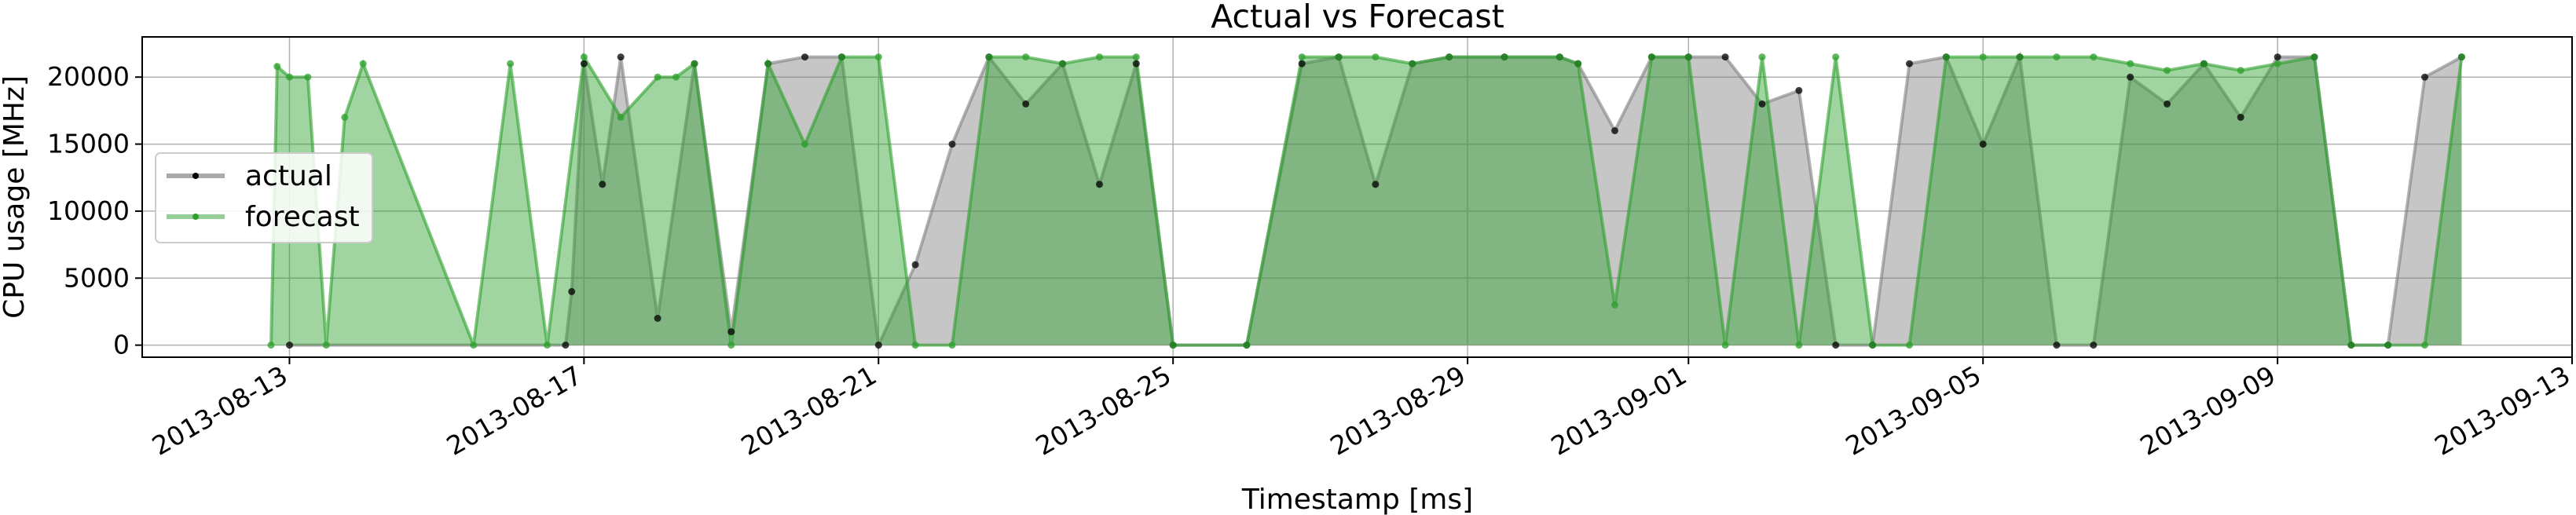  What do you see at coordinates (121, 345) in the screenshot?
I see `y-tick-label: 0` at bounding box center [121, 345].